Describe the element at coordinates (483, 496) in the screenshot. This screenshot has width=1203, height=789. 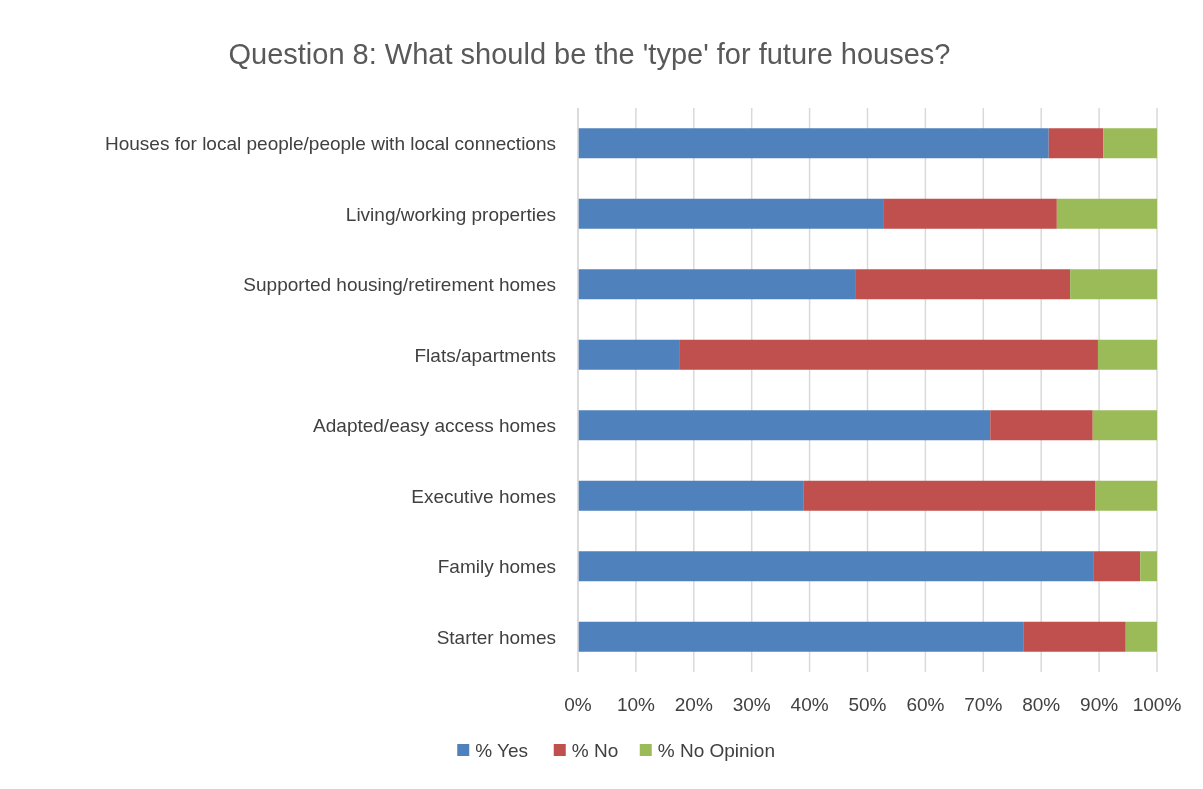
I see `y-tick-label: Executive homes` at that location.